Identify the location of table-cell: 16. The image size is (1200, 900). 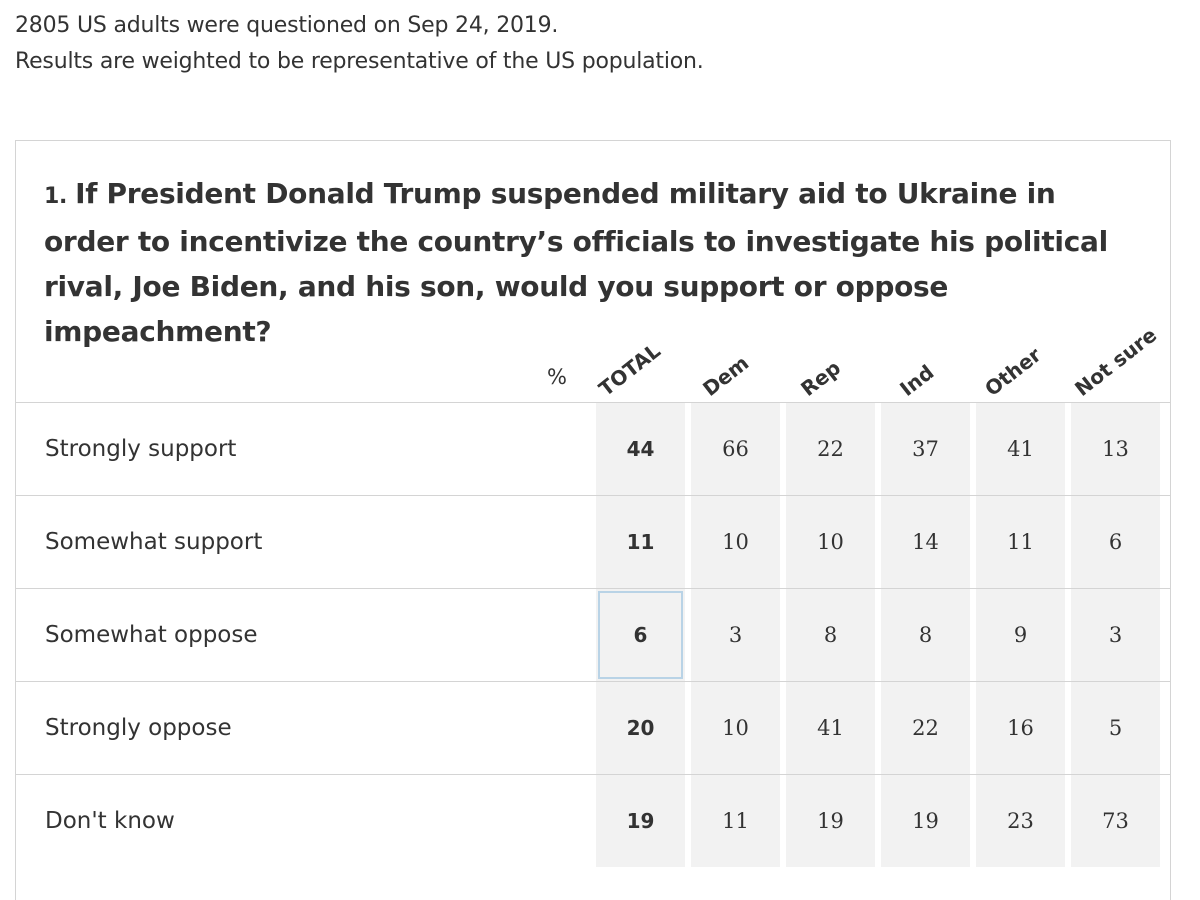
(1020, 728).